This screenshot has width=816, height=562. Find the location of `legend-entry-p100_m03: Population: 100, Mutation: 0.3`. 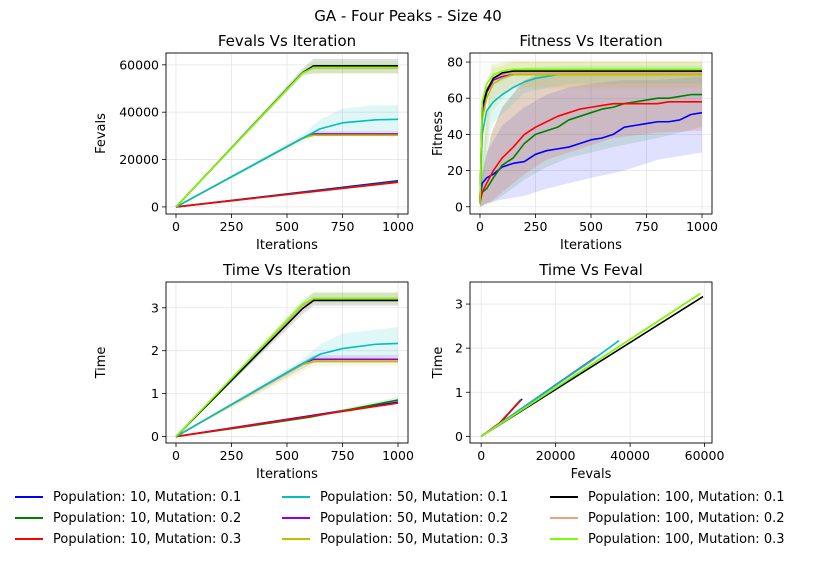

legend-entry-p100_m03: Population: 100, Mutation: 0.3 is located at coordinates (667, 539).